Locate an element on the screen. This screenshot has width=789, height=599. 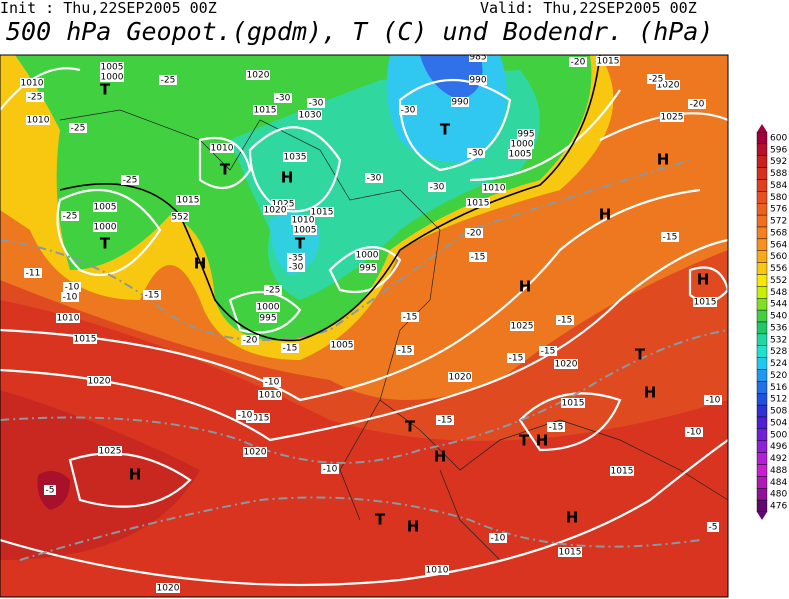
isobar-label: 552 is located at coordinates (179, 218).